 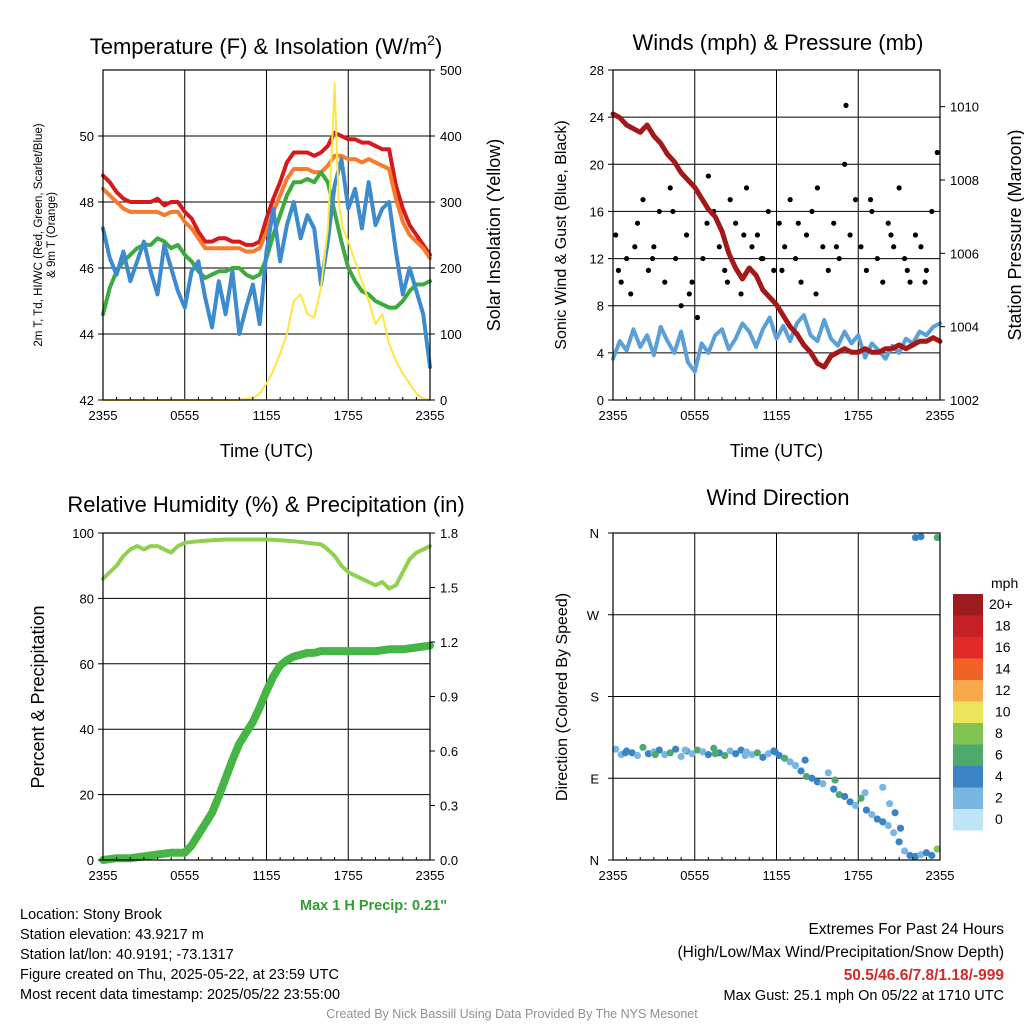 I want to click on max-gust-text: Max Gust: 25.1 mph On 05/22 at 1710 UTC, so click(x=863, y=996).